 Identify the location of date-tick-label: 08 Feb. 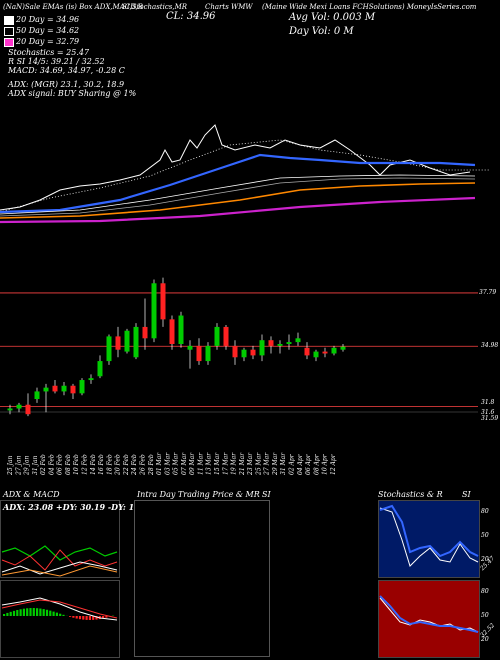
(68, 464).